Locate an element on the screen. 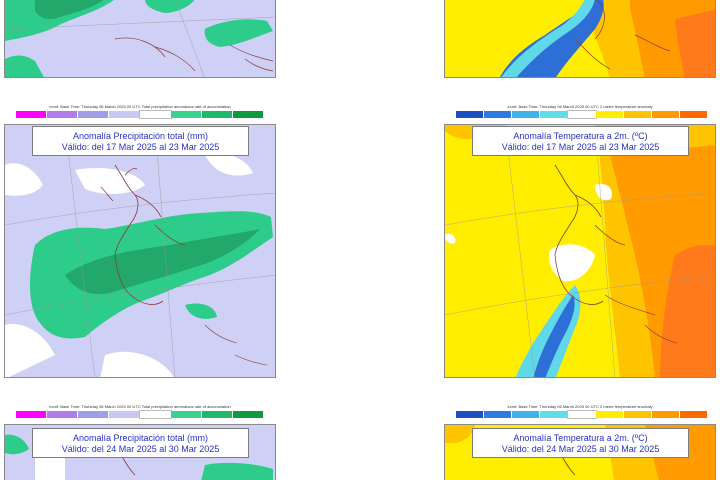 The image size is (720, 480). temp-valid-dates: Válido: del 17 Mar 2025 al 23 Mar 2025 is located at coordinates (580, 147).